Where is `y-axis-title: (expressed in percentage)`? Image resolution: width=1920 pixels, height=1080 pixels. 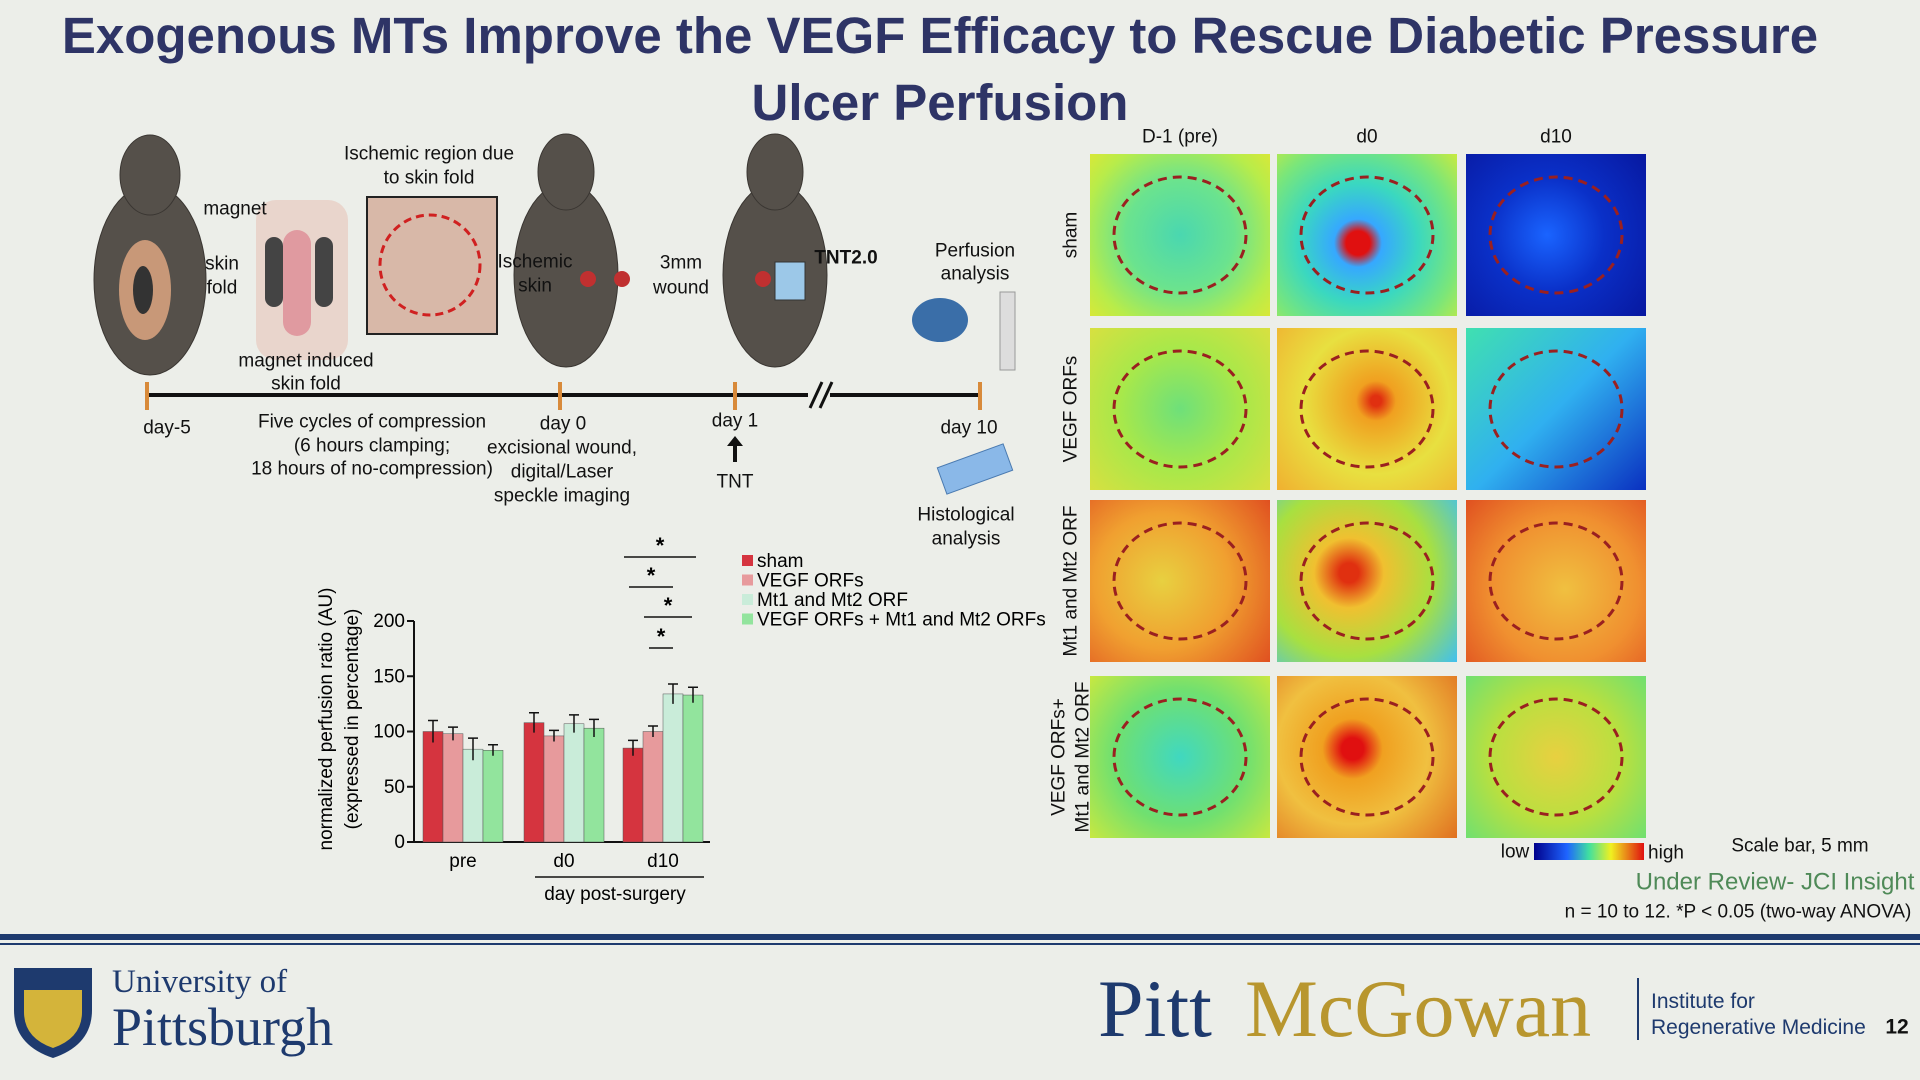 y-axis-title: (expressed in percentage) is located at coordinates (352, 719).